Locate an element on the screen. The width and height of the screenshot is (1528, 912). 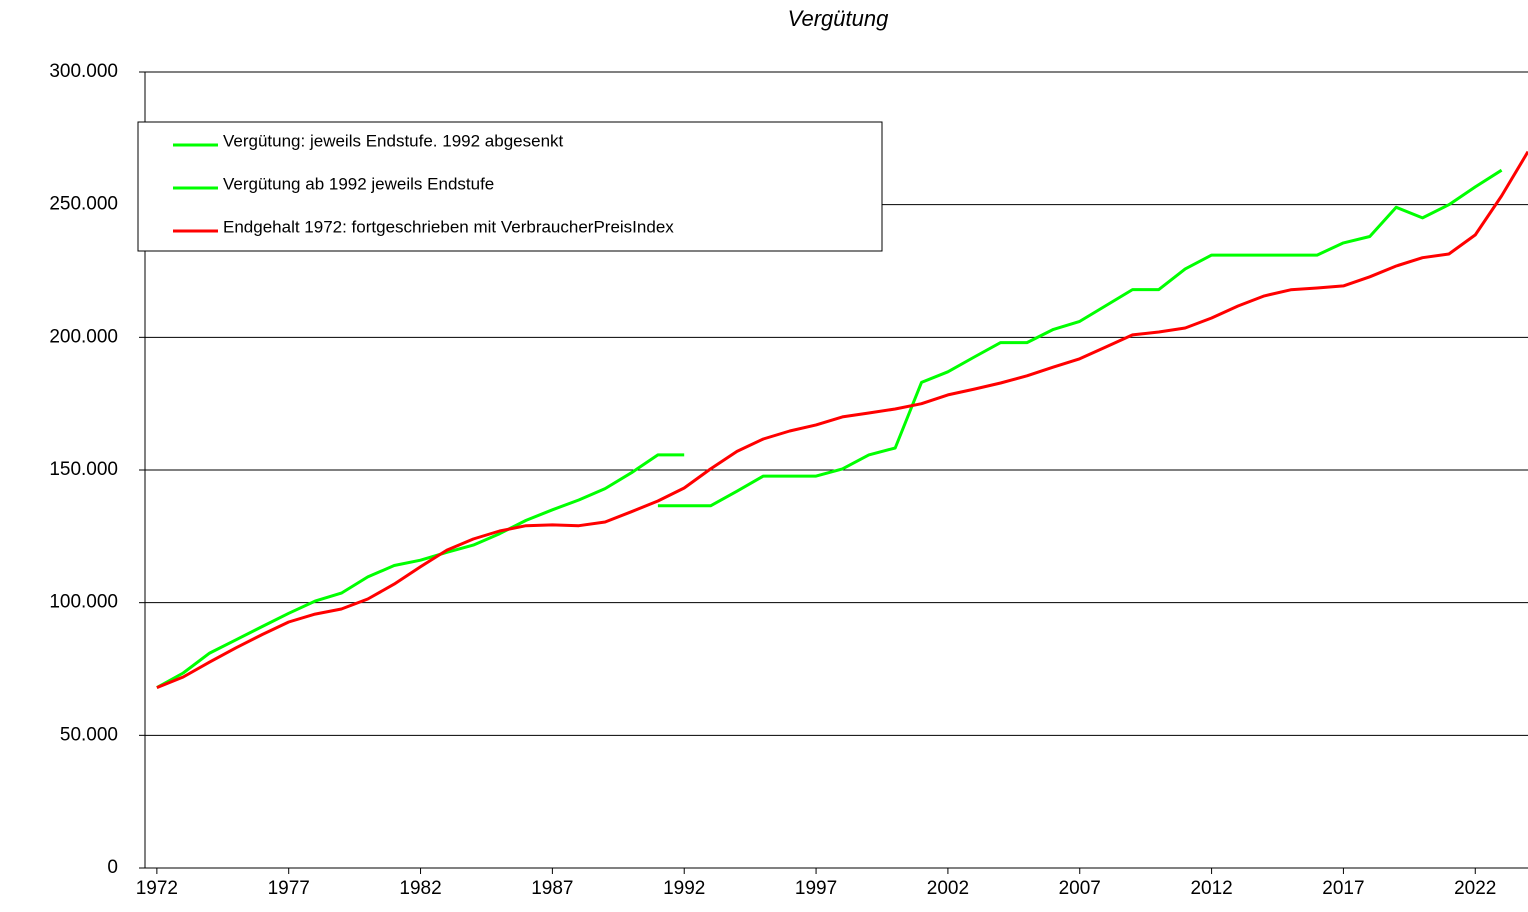
chart-title: Vergütung is located at coordinates (838, 18).